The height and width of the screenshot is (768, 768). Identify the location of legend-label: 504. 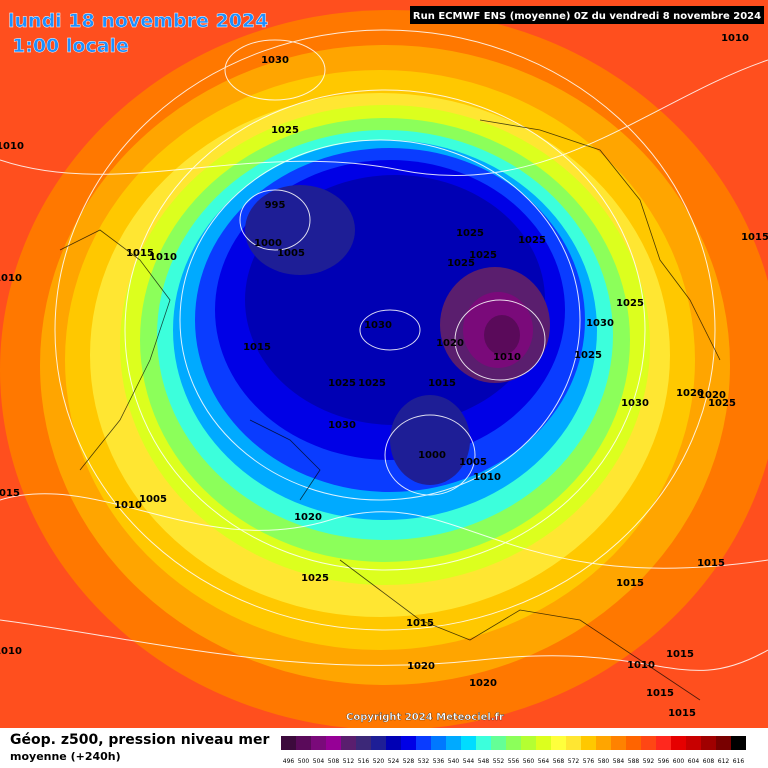
(319, 761).